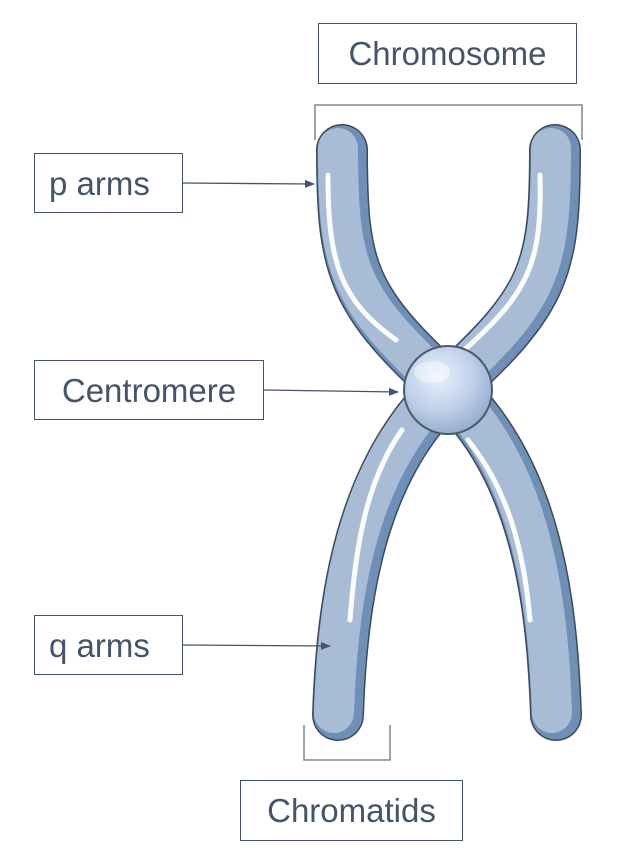 The height and width of the screenshot is (863, 641). What do you see at coordinates (256, 645) in the screenshot?
I see `q-arms-arrow` at bounding box center [256, 645].